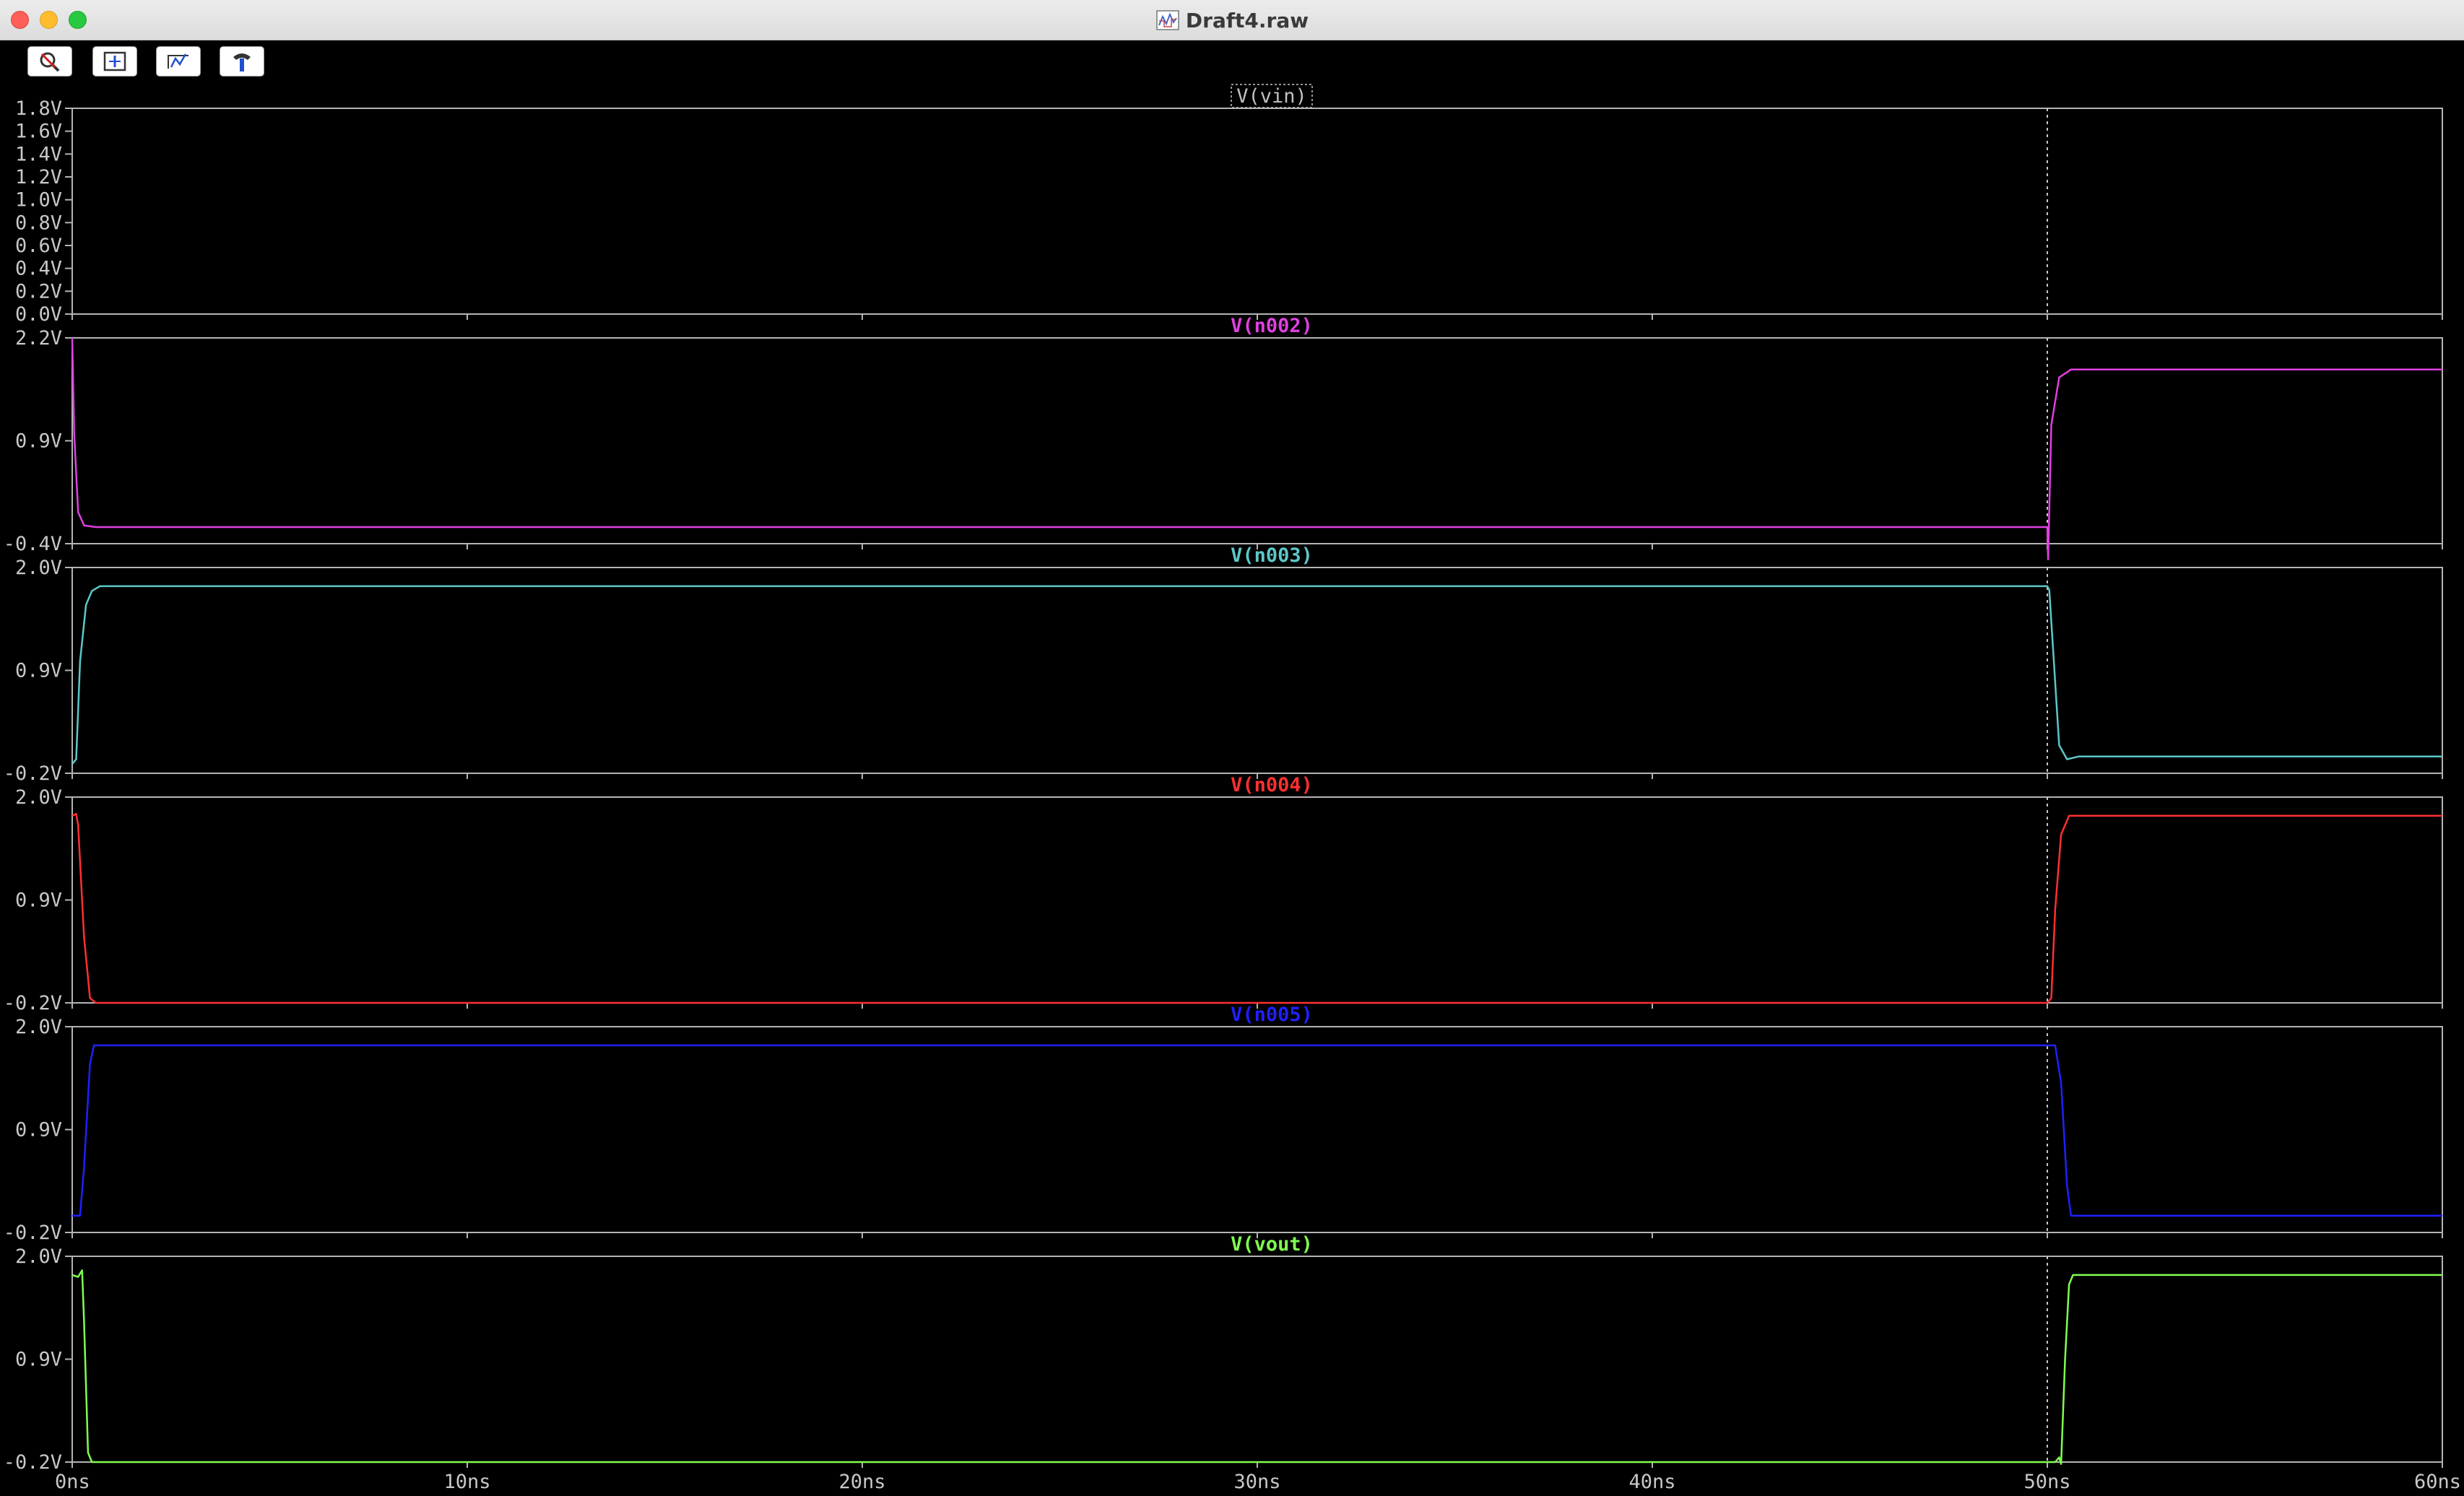 Image resolution: width=2464 pixels, height=1496 pixels. Describe the element at coordinates (33, 544) in the screenshot. I see `y-tick-label: -0.4V` at that location.